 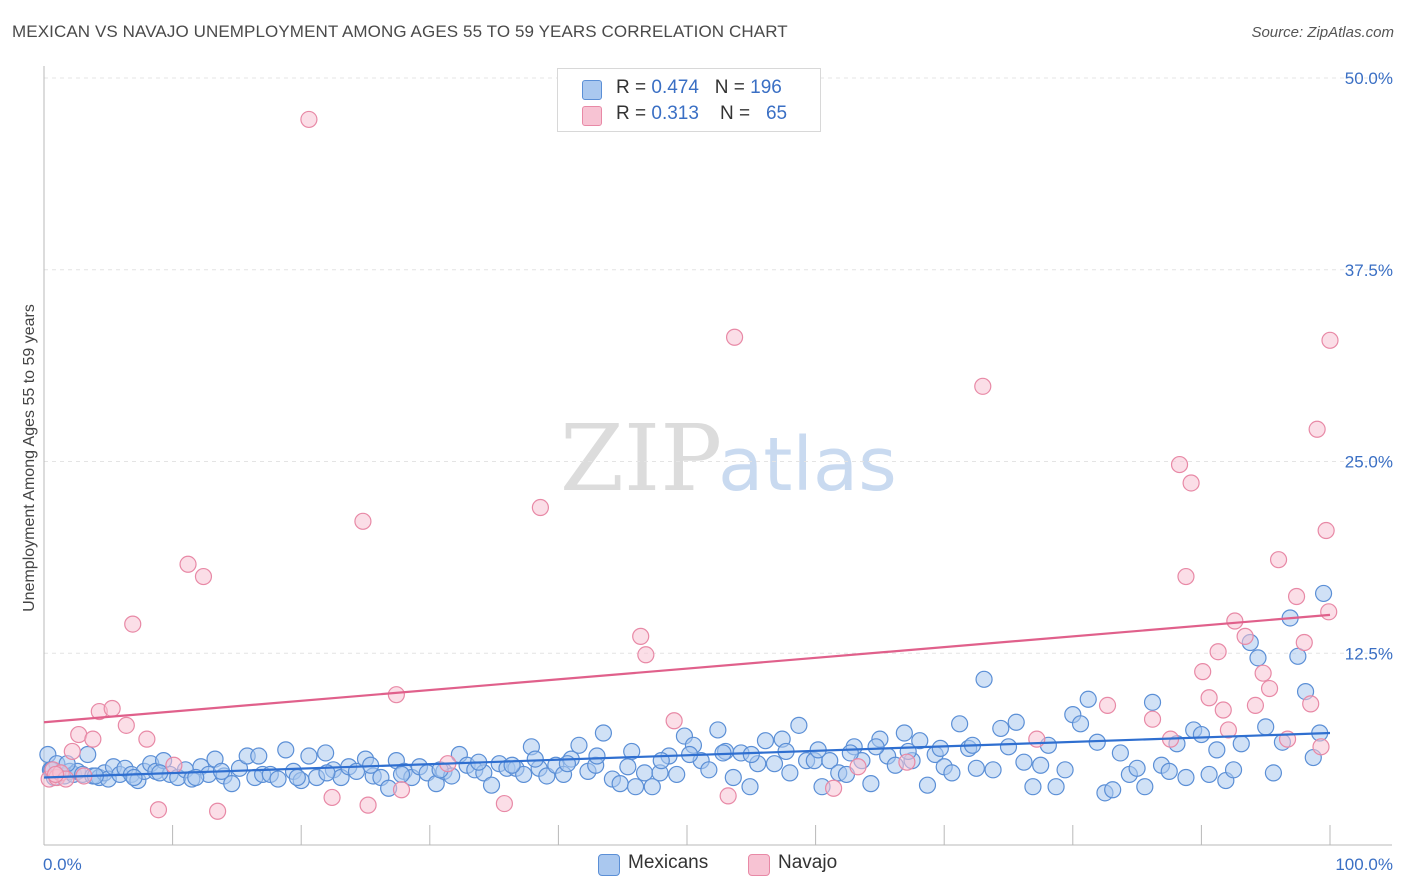 I want to click on legend-row-navajo: R = 0.313 N = 65, so click(x=689, y=116).